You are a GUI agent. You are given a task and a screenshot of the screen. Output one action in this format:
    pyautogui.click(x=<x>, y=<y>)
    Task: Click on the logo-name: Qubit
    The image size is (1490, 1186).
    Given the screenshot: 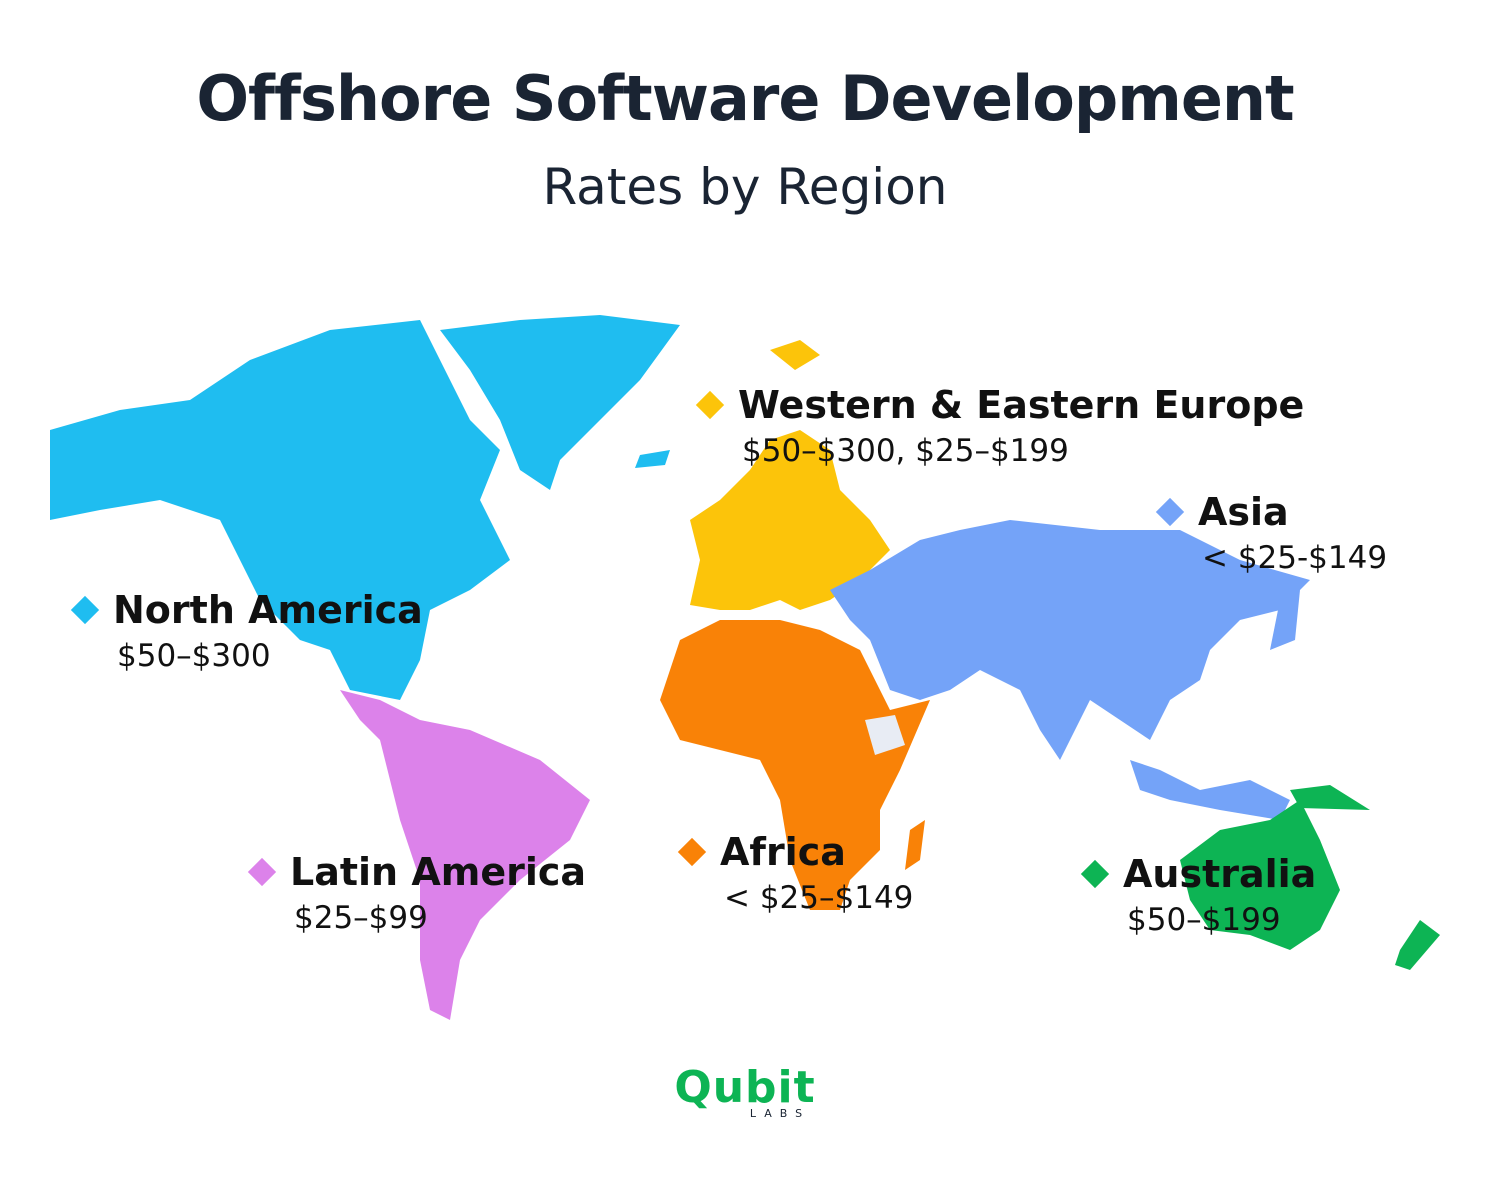 What is the action you would take?
    pyautogui.click(x=745, y=1087)
    